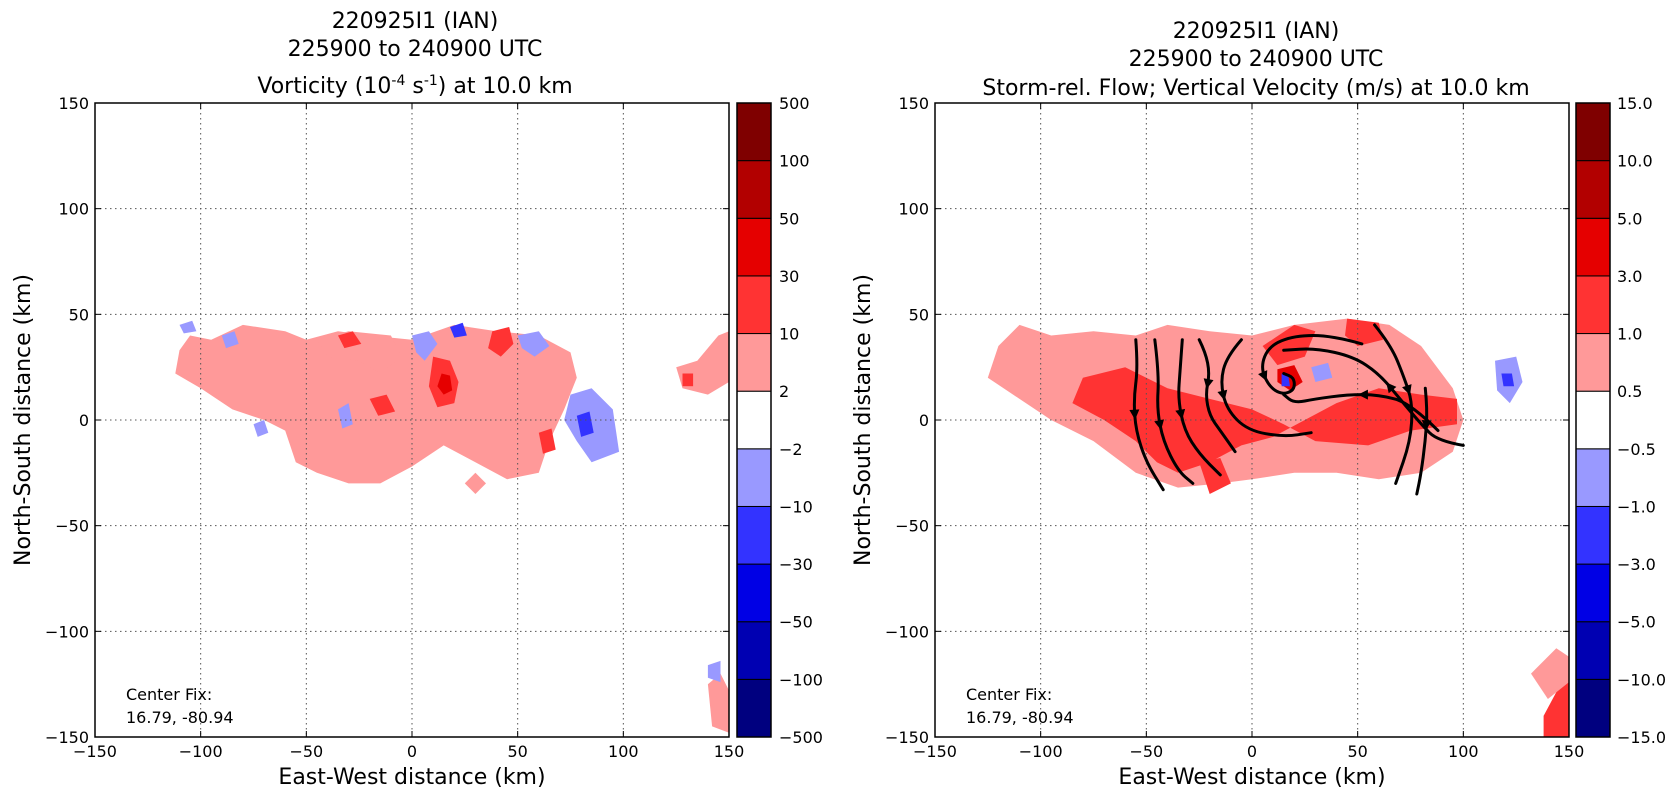  Describe the element at coordinates (779, 420) in the screenshot. I see `panel1-colorbar: −500 −100 −50 −30 −10 −2 2 10 30 50 100 500` at that location.